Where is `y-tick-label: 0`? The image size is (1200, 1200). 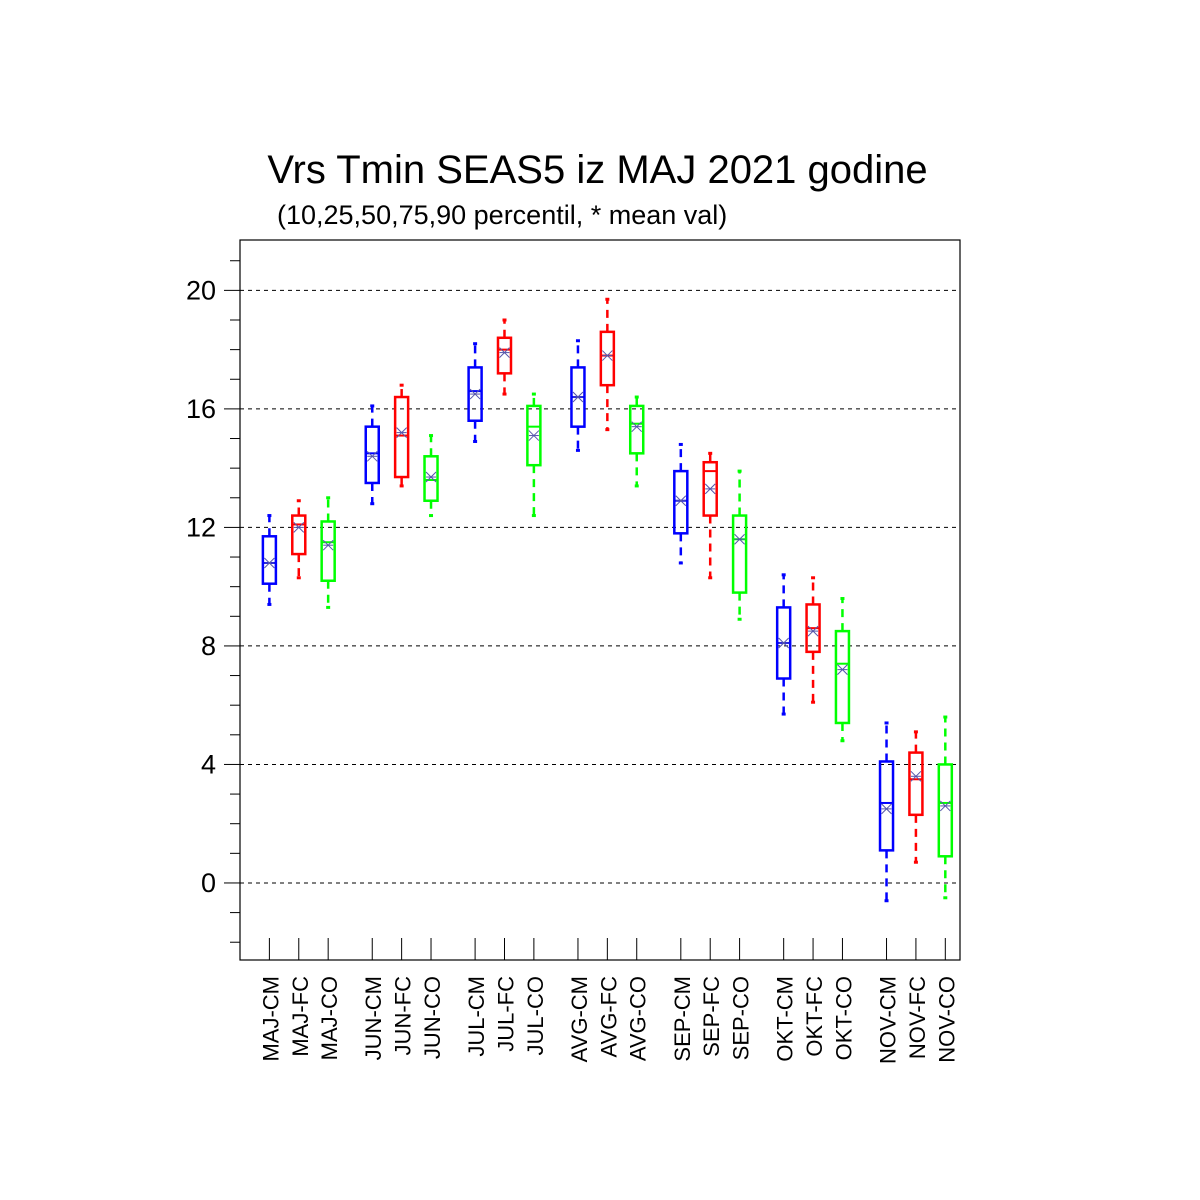 y-tick-label: 0 is located at coordinates (208, 883).